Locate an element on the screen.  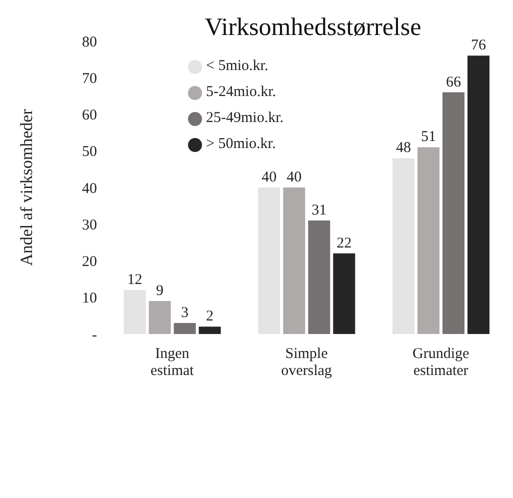
legend-label: 25-49mio.kr. is located at coordinates (245, 118).